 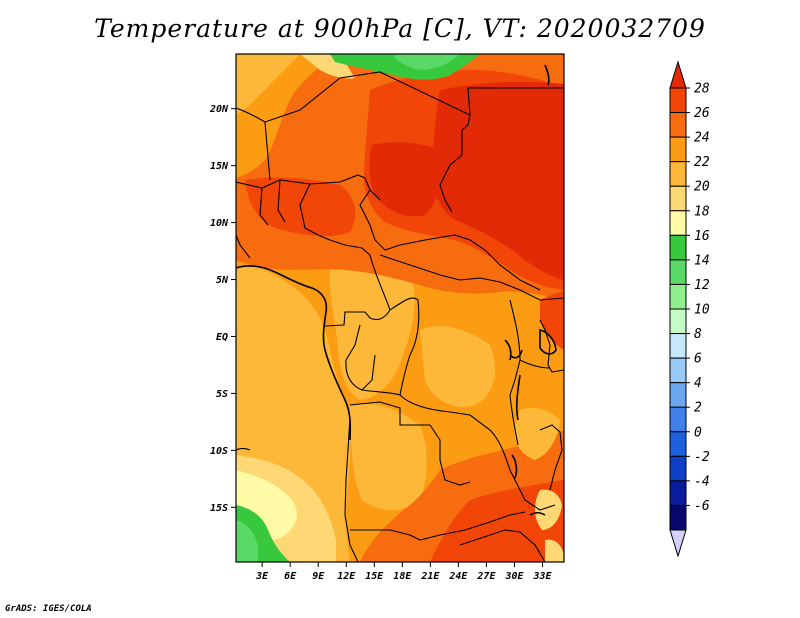 What do you see at coordinates (698, 432) in the screenshot?
I see `colorbar-label: 0` at bounding box center [698, 432].